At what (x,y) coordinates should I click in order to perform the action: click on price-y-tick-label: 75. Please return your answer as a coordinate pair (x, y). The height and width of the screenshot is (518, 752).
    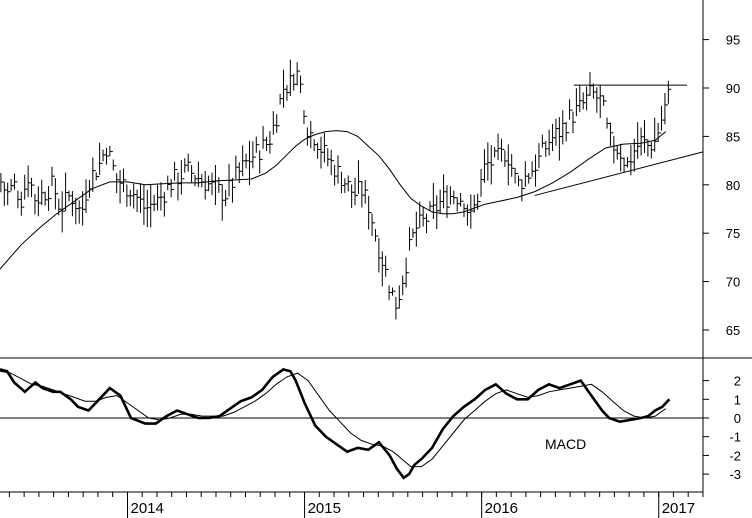
    Looking at the image, I should click on (733, 233).